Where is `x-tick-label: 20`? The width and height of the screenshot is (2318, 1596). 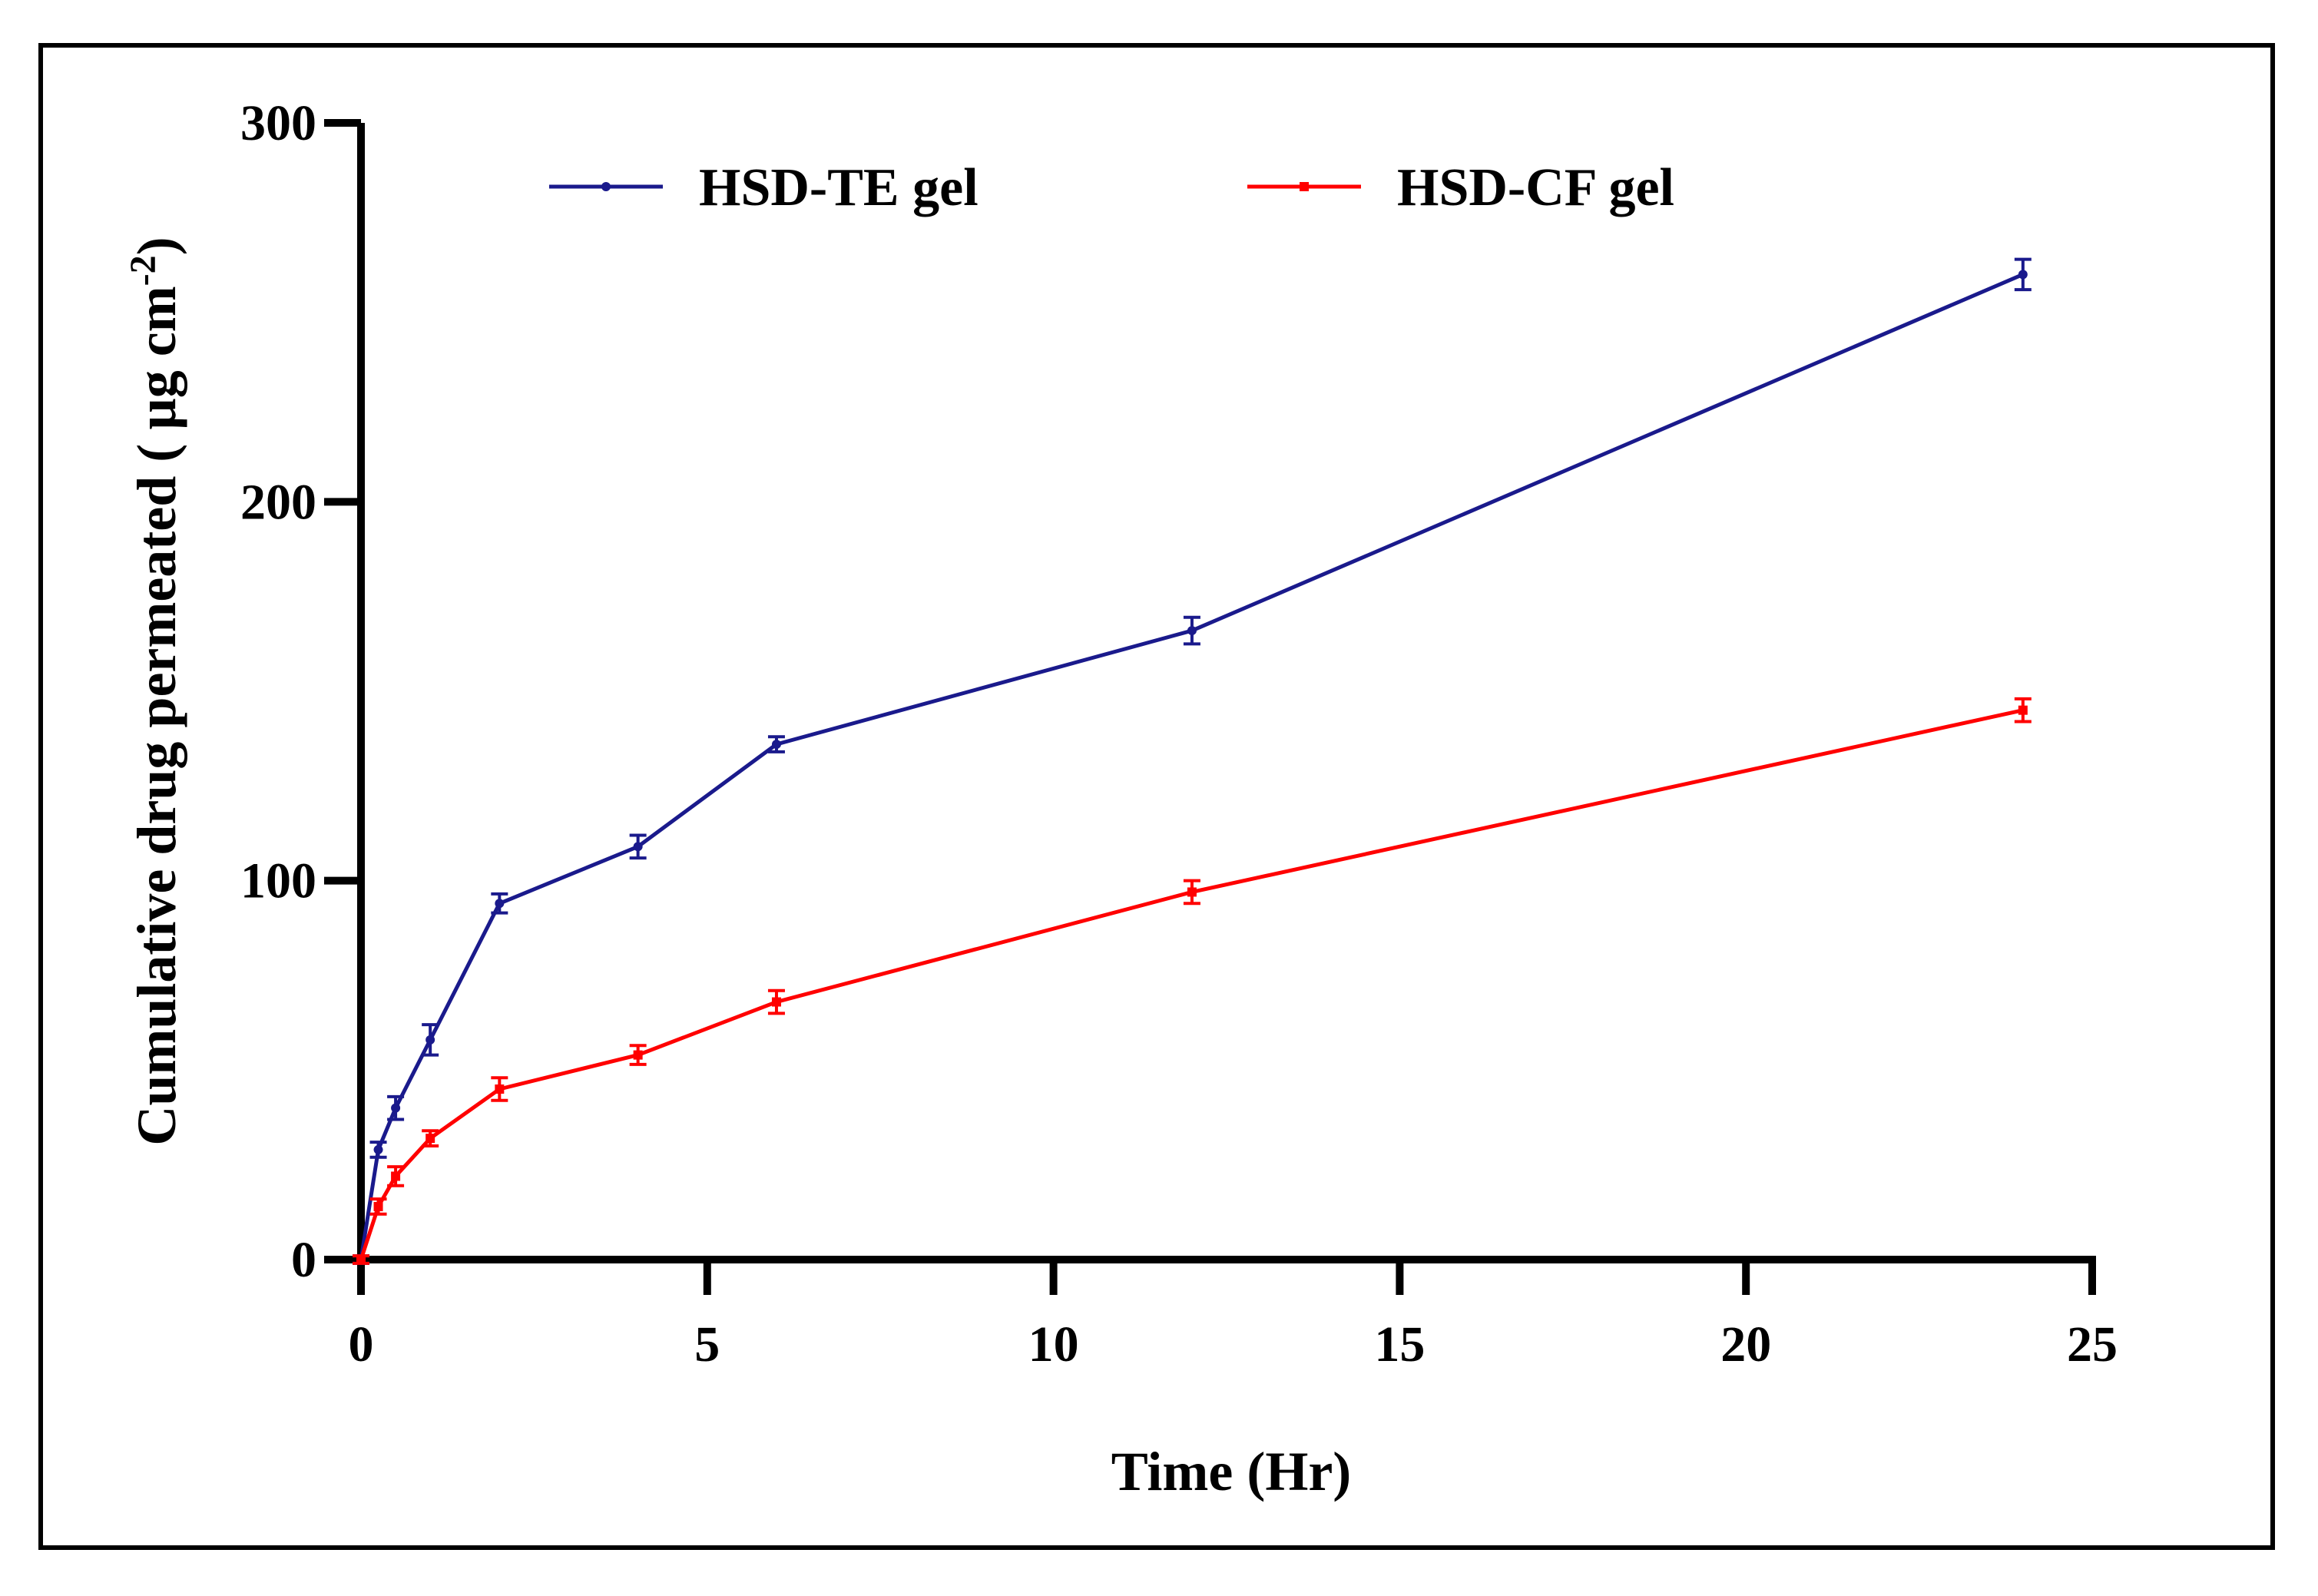 x-tick-label: 20 is located at coordinates (1746, 1344).